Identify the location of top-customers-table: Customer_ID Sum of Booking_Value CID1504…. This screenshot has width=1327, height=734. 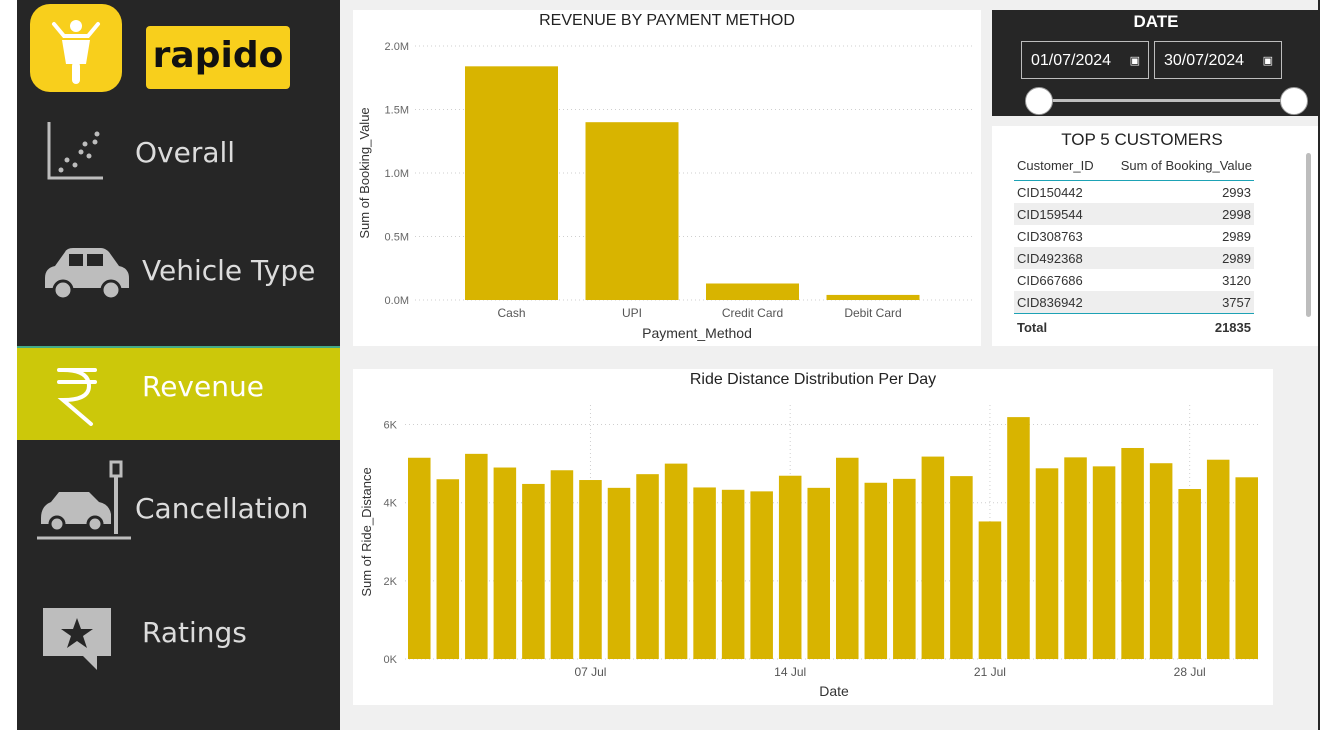
(1134, 246).